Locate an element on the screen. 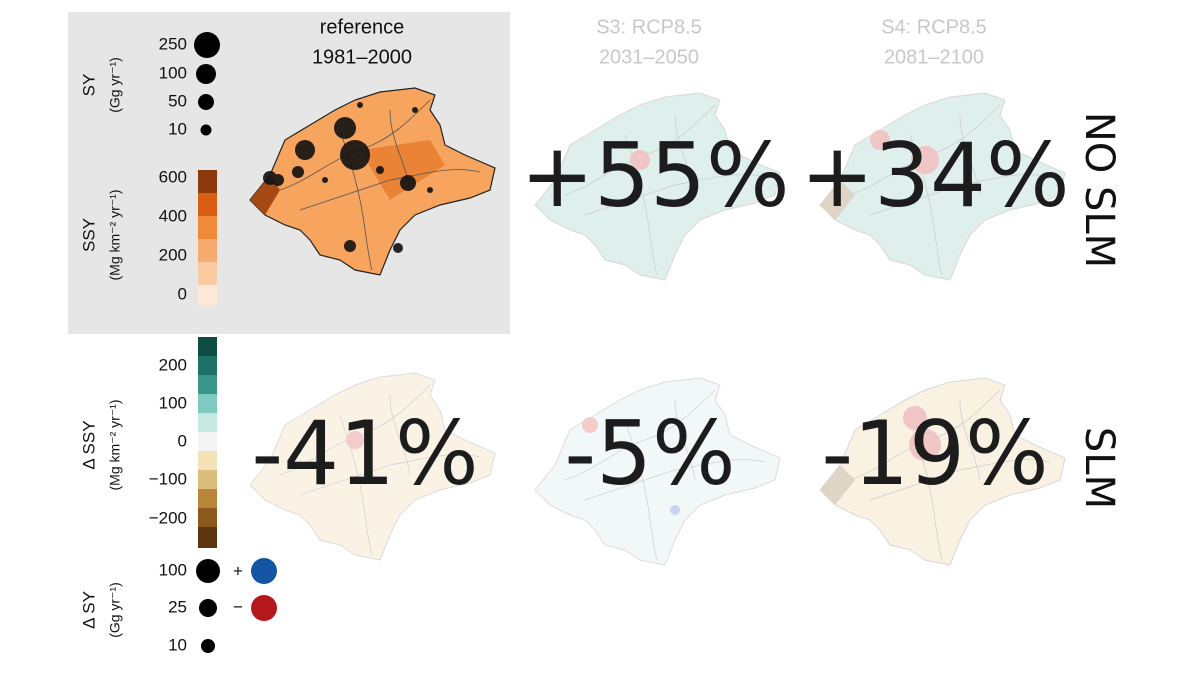 This screenshot has height=675, width=1200. row-label: NO SLM is located at coordinates (1099, 190).